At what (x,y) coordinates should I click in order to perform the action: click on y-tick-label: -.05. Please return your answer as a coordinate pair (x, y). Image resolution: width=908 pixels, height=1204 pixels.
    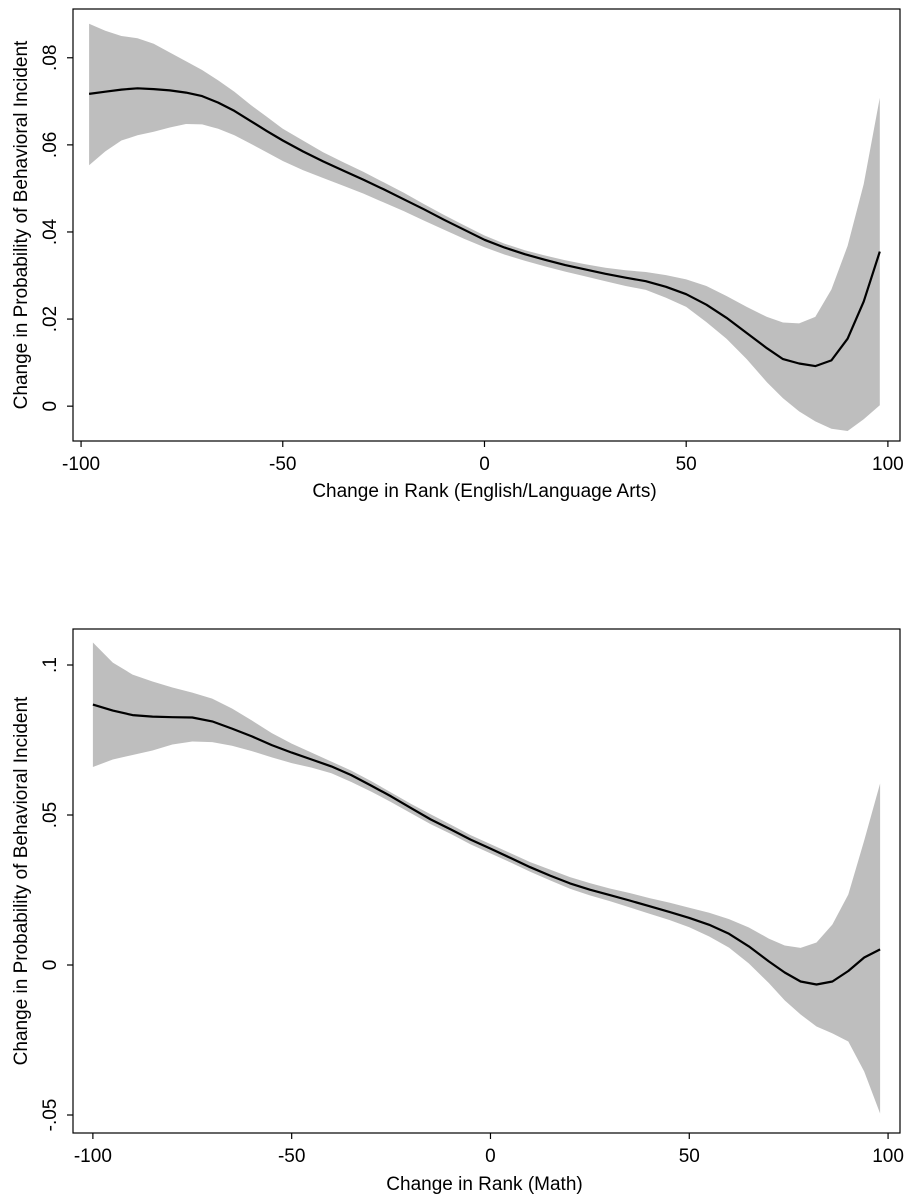
    Looking at the image, I should click on (50, 1115).